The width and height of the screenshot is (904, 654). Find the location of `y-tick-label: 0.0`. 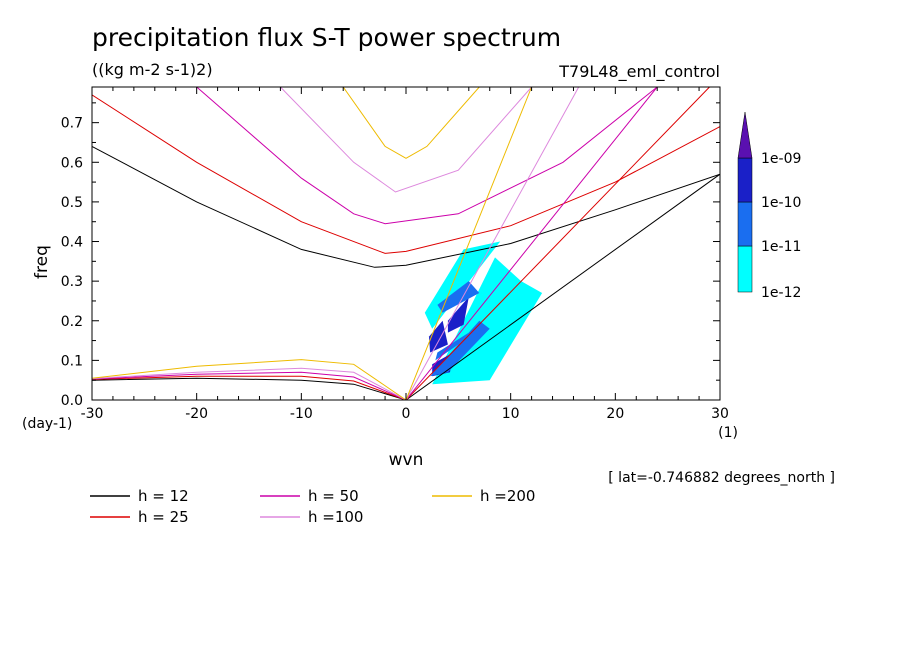

y-tick-label: 0.0 is located at coordinates (72, 401).